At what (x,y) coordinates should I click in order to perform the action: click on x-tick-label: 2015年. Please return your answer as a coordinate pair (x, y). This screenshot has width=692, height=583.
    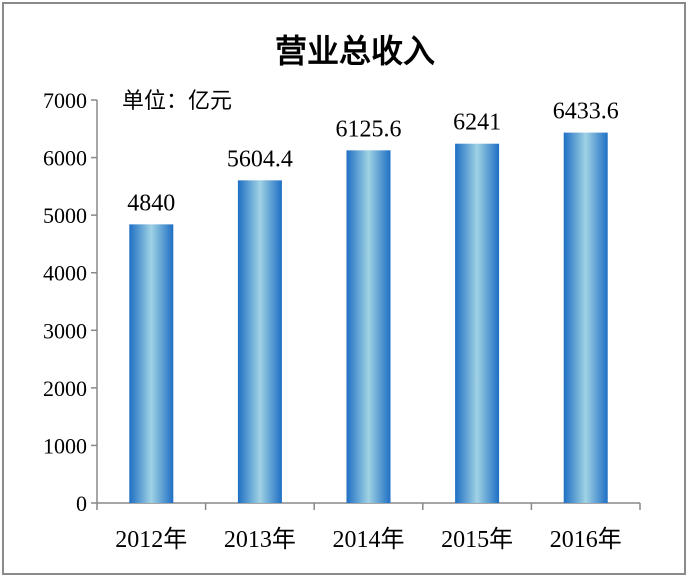
    Looking at the image, I should click on (477, 539).